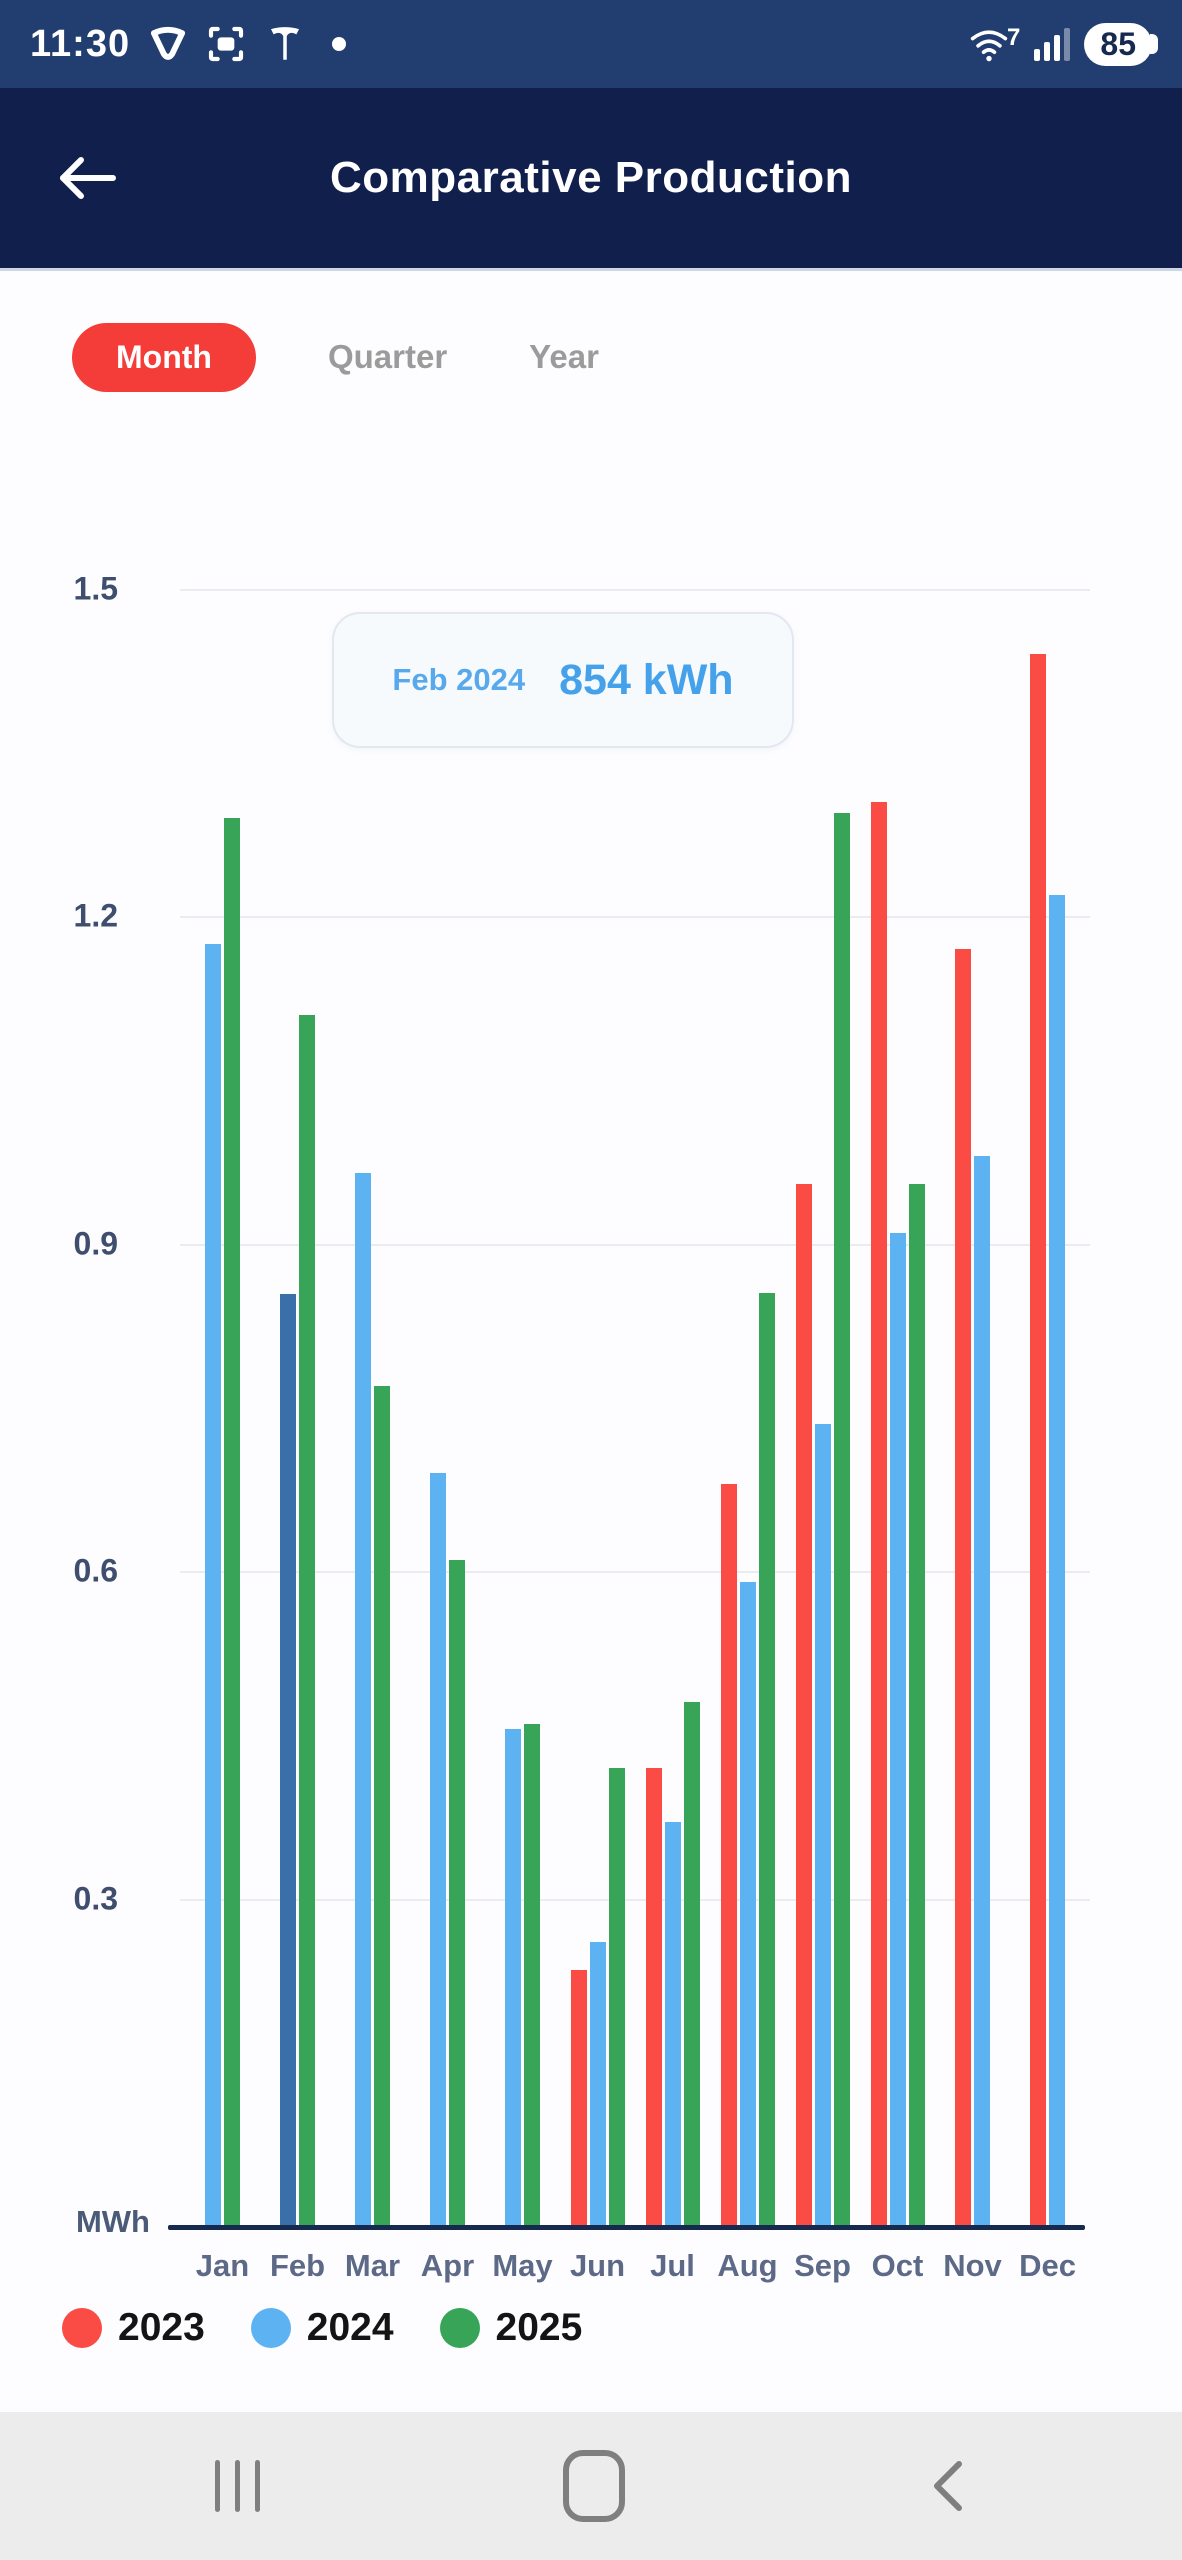 The height and width of the screenshot is (2560, 1182). What do you see at coordinates (672, 2265) in the screenshot?
I see `x-axis-label-Jul: Jul` at bounding box center [672, 2265].